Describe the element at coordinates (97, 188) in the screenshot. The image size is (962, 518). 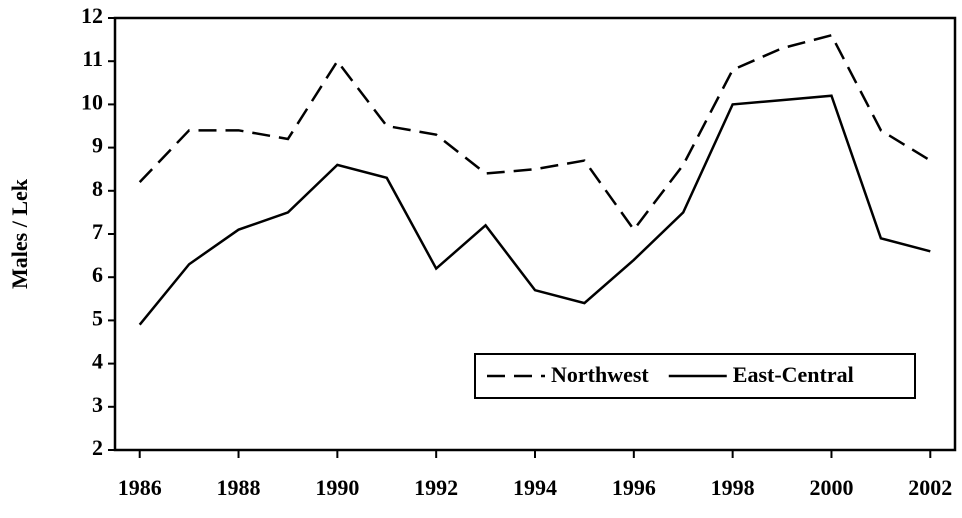
I see `y-tick-label: 8` at that location.